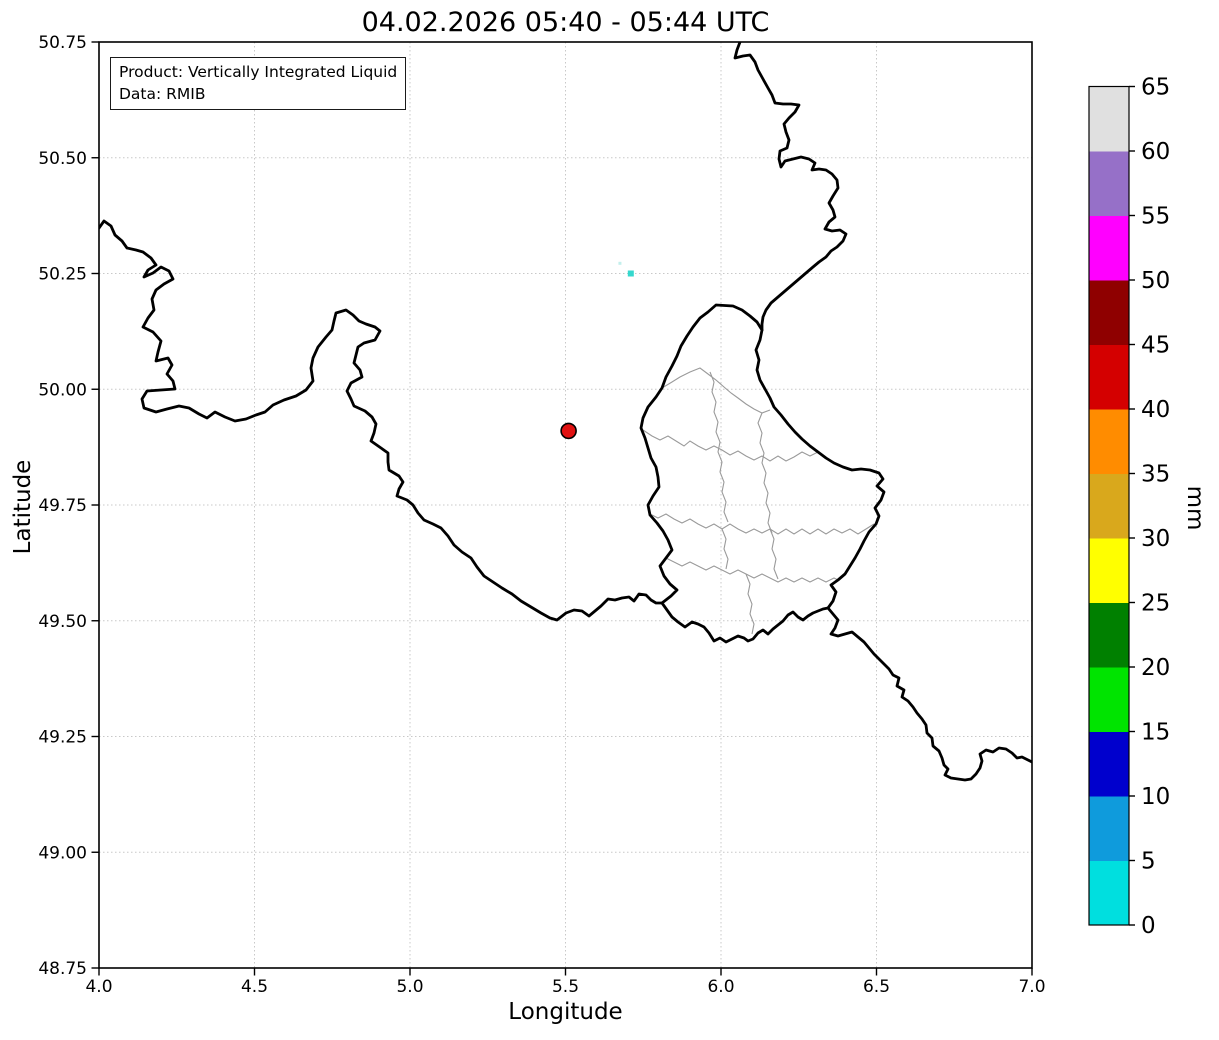  Describe the element at coordinates (565, 1012) in the screenshot. I see `x-axis-label: Longitude` at that location.